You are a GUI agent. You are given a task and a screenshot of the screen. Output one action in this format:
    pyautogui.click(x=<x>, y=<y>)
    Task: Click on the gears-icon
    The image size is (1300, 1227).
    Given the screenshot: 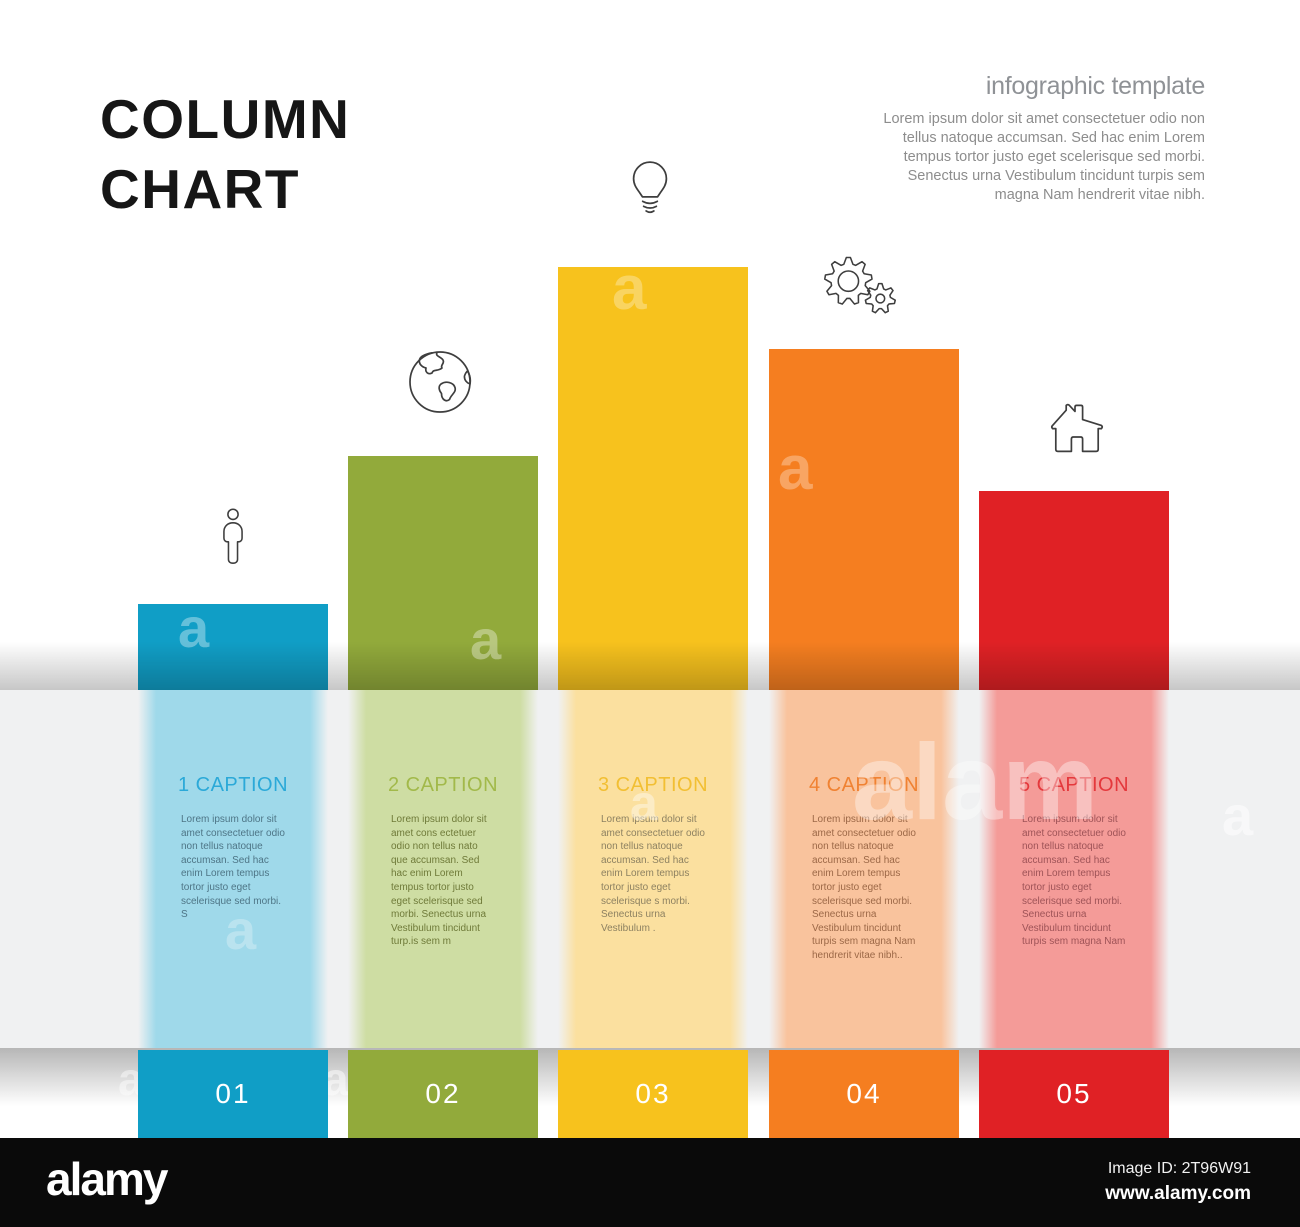 What is the action you would take?
    pyautogui.click(x=860, y=285)
    